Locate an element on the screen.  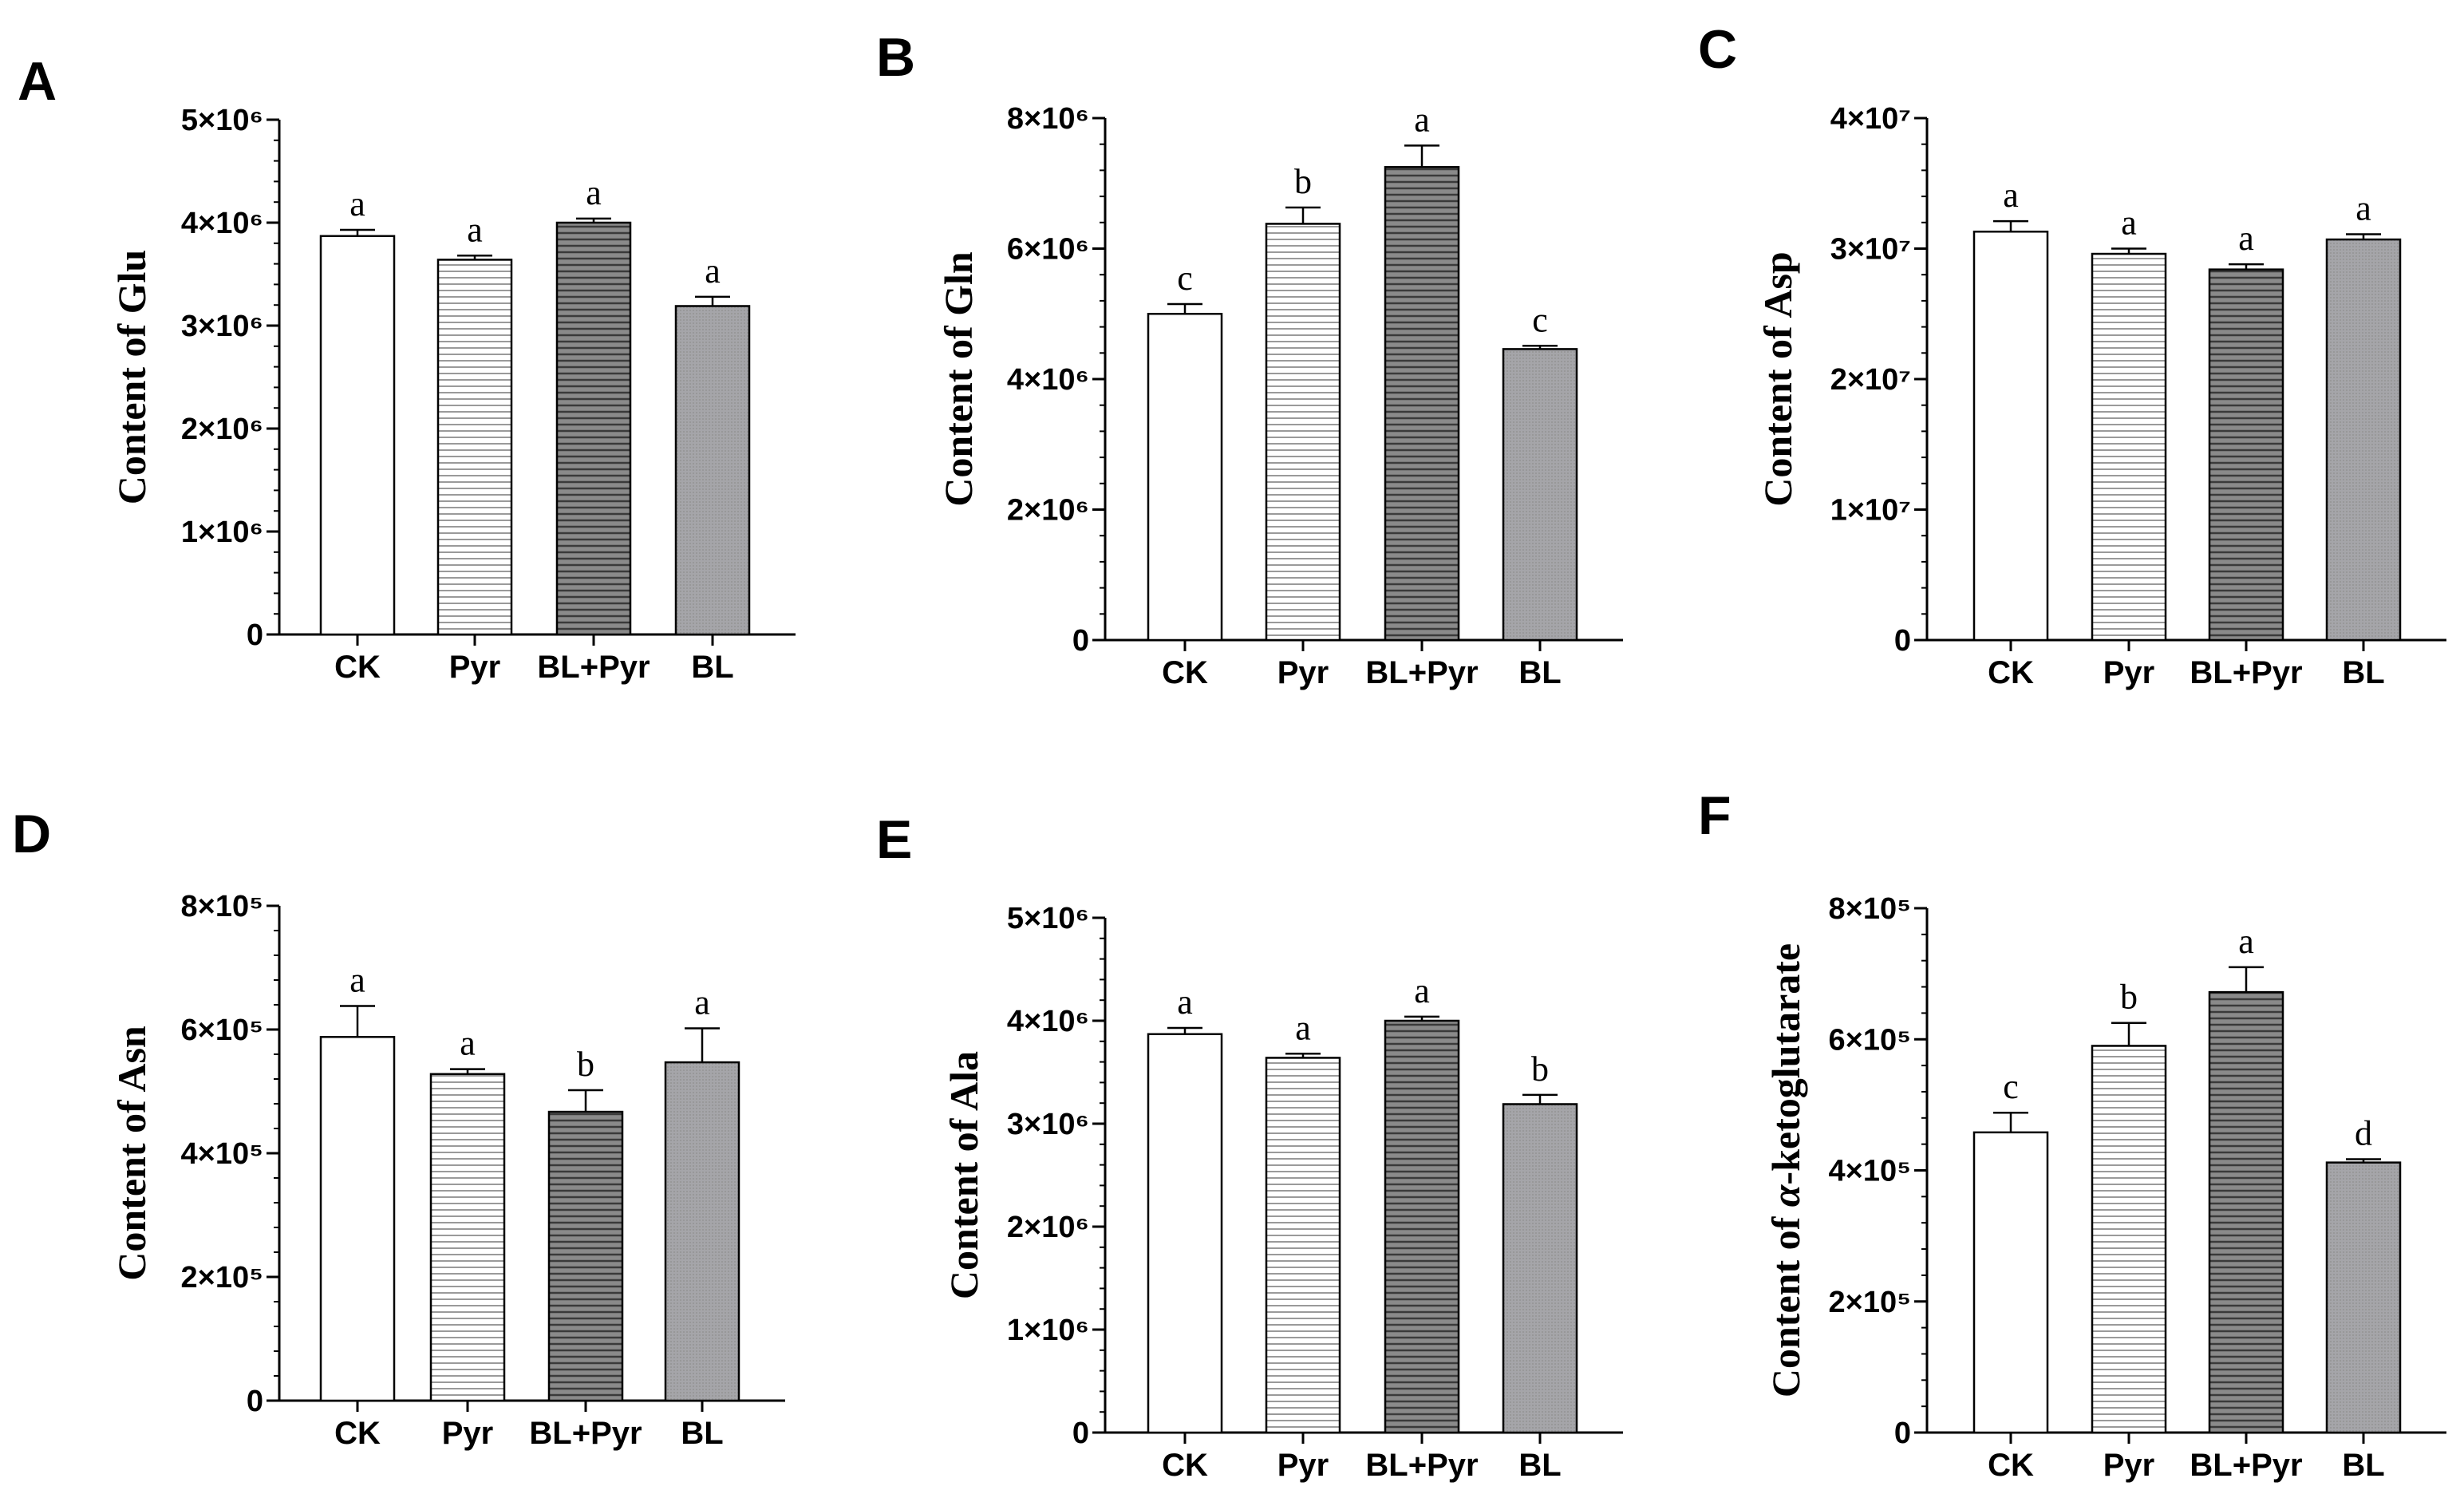
y-tick-label: 2×10⁷ is located at coordinates (1870, 380).